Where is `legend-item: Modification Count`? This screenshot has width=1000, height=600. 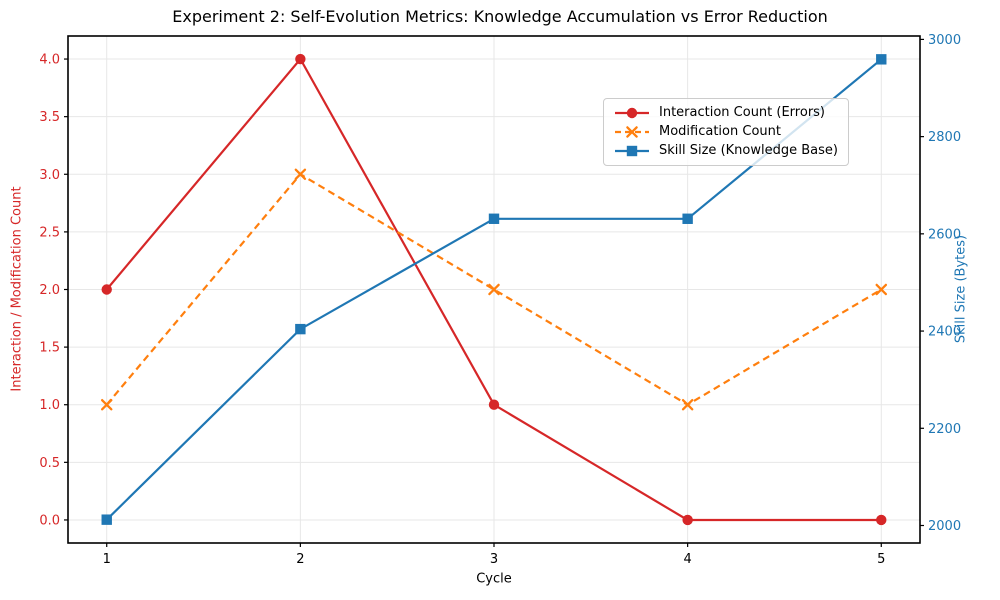 legend-item: Modification Count is located at coordinates (726, 132).